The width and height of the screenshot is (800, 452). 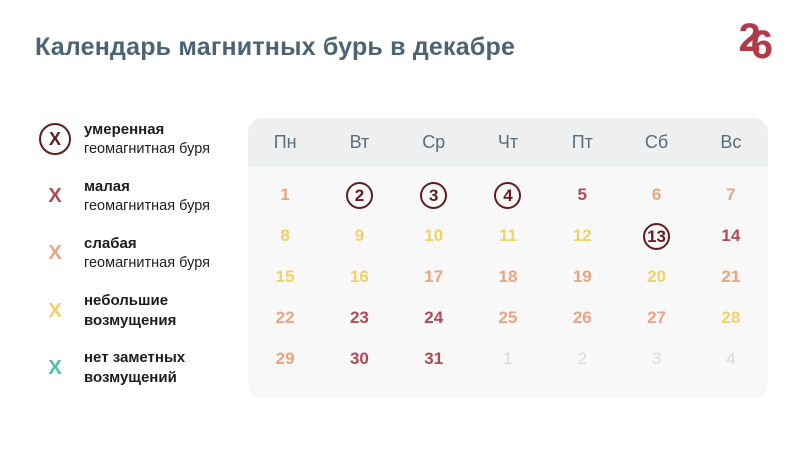 I want to click on day-next-month-2: 2, so click(x=582, y=359).